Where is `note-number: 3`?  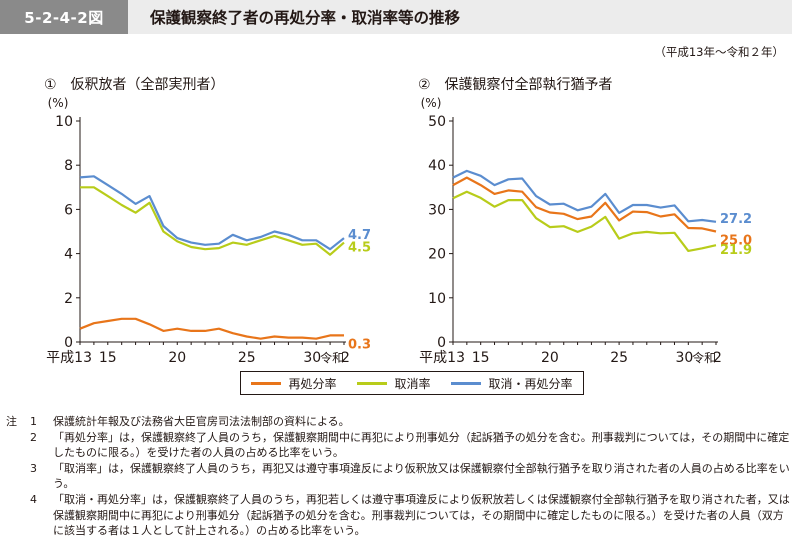
note-number: 3 is located at coordinates (33, 468).